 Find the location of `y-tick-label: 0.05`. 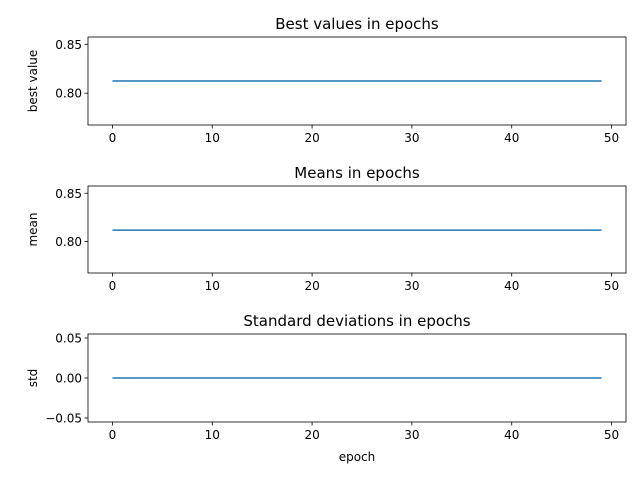

y-tick-label: 0.05 is located at coordinates (68, 339).